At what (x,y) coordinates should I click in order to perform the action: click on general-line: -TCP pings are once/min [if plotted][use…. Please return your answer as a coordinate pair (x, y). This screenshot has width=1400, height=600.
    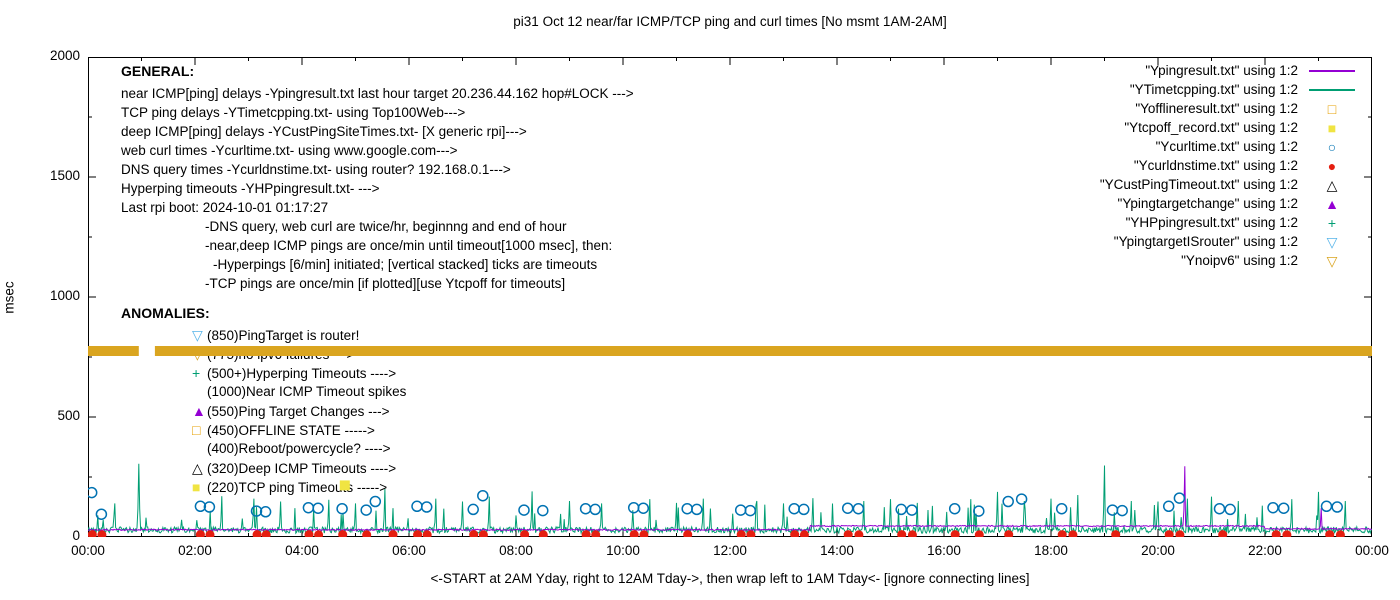
    Looking at the image, I should click on (385, 283).